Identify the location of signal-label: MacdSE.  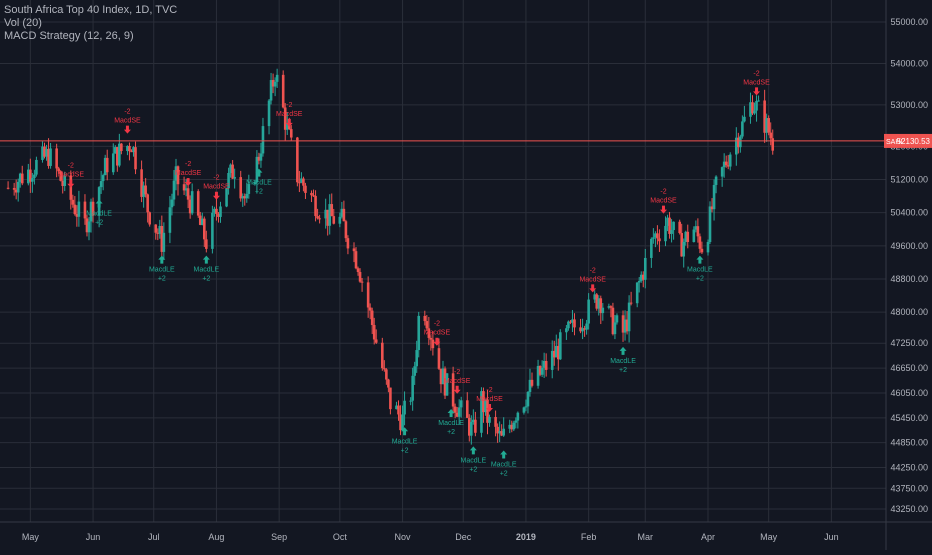
(663, 201).